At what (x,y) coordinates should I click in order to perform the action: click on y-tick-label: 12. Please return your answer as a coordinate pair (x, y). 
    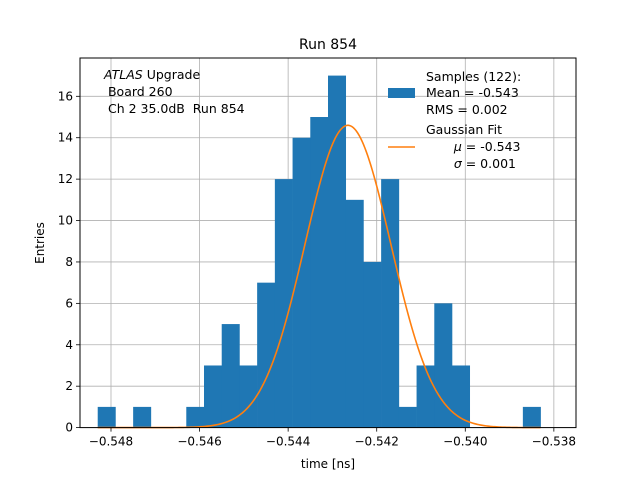
    Looking at the image, I should click on (65, 179).